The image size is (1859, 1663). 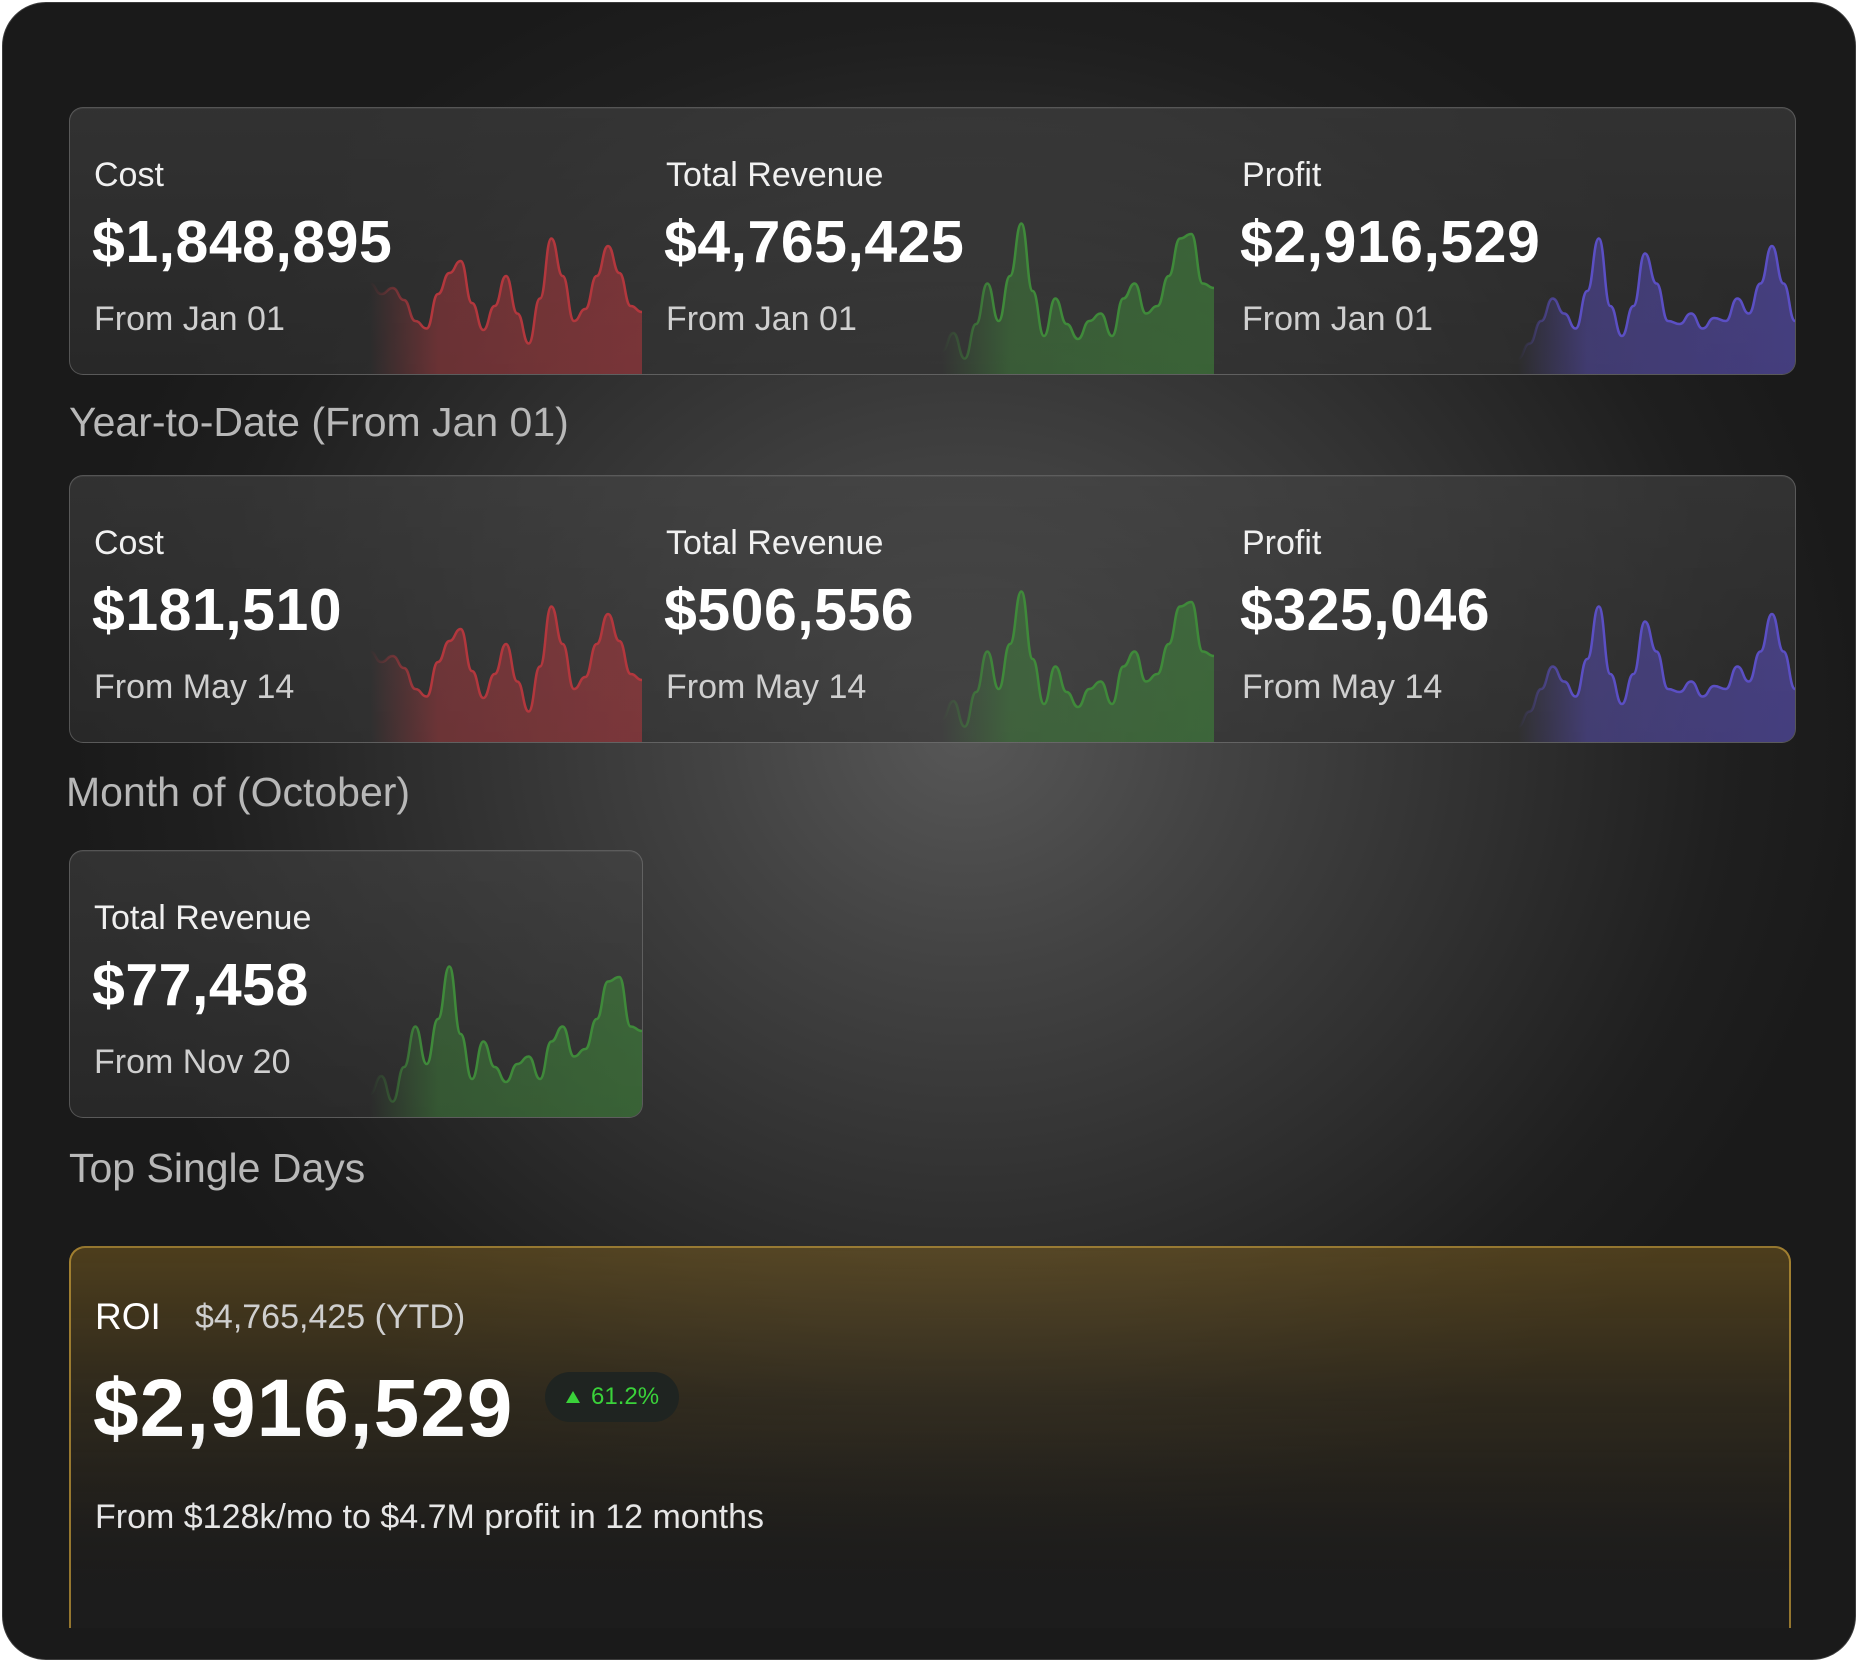 I want to click on metric-cost: Cost $1,848,895 From Jan 01, so click(x=356, y=241).